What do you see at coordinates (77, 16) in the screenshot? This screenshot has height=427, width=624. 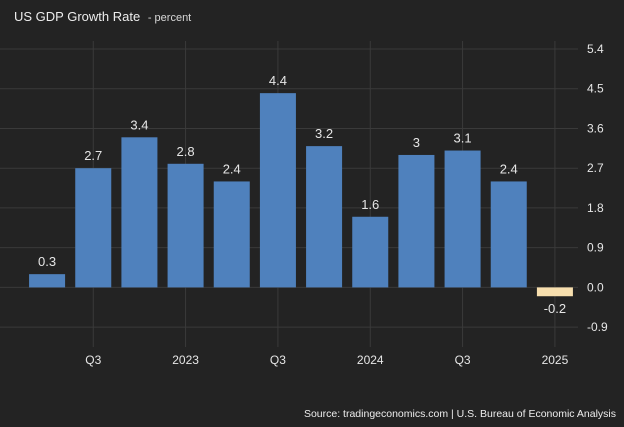 I see `chart-title: US GDP Growth Rate` at bounding box center [77, 16].